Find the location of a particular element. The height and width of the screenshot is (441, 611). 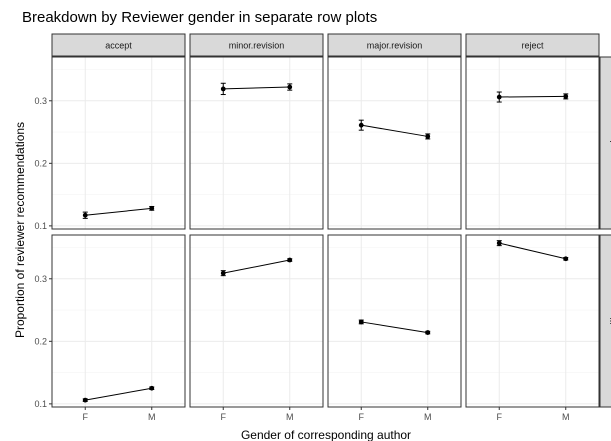

facet-strip-label: reject is located at coordinates (532, 46).